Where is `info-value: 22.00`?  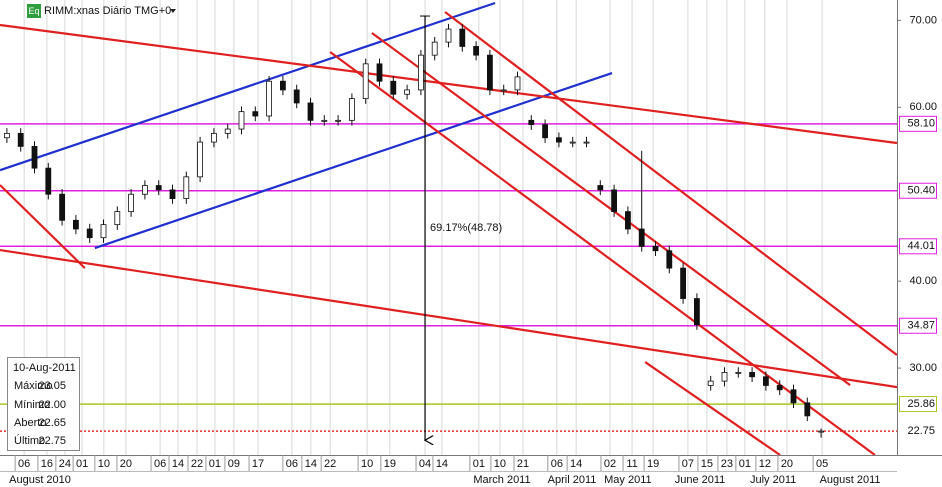
info-value: 22.00 is located at coordinates (52, 405).